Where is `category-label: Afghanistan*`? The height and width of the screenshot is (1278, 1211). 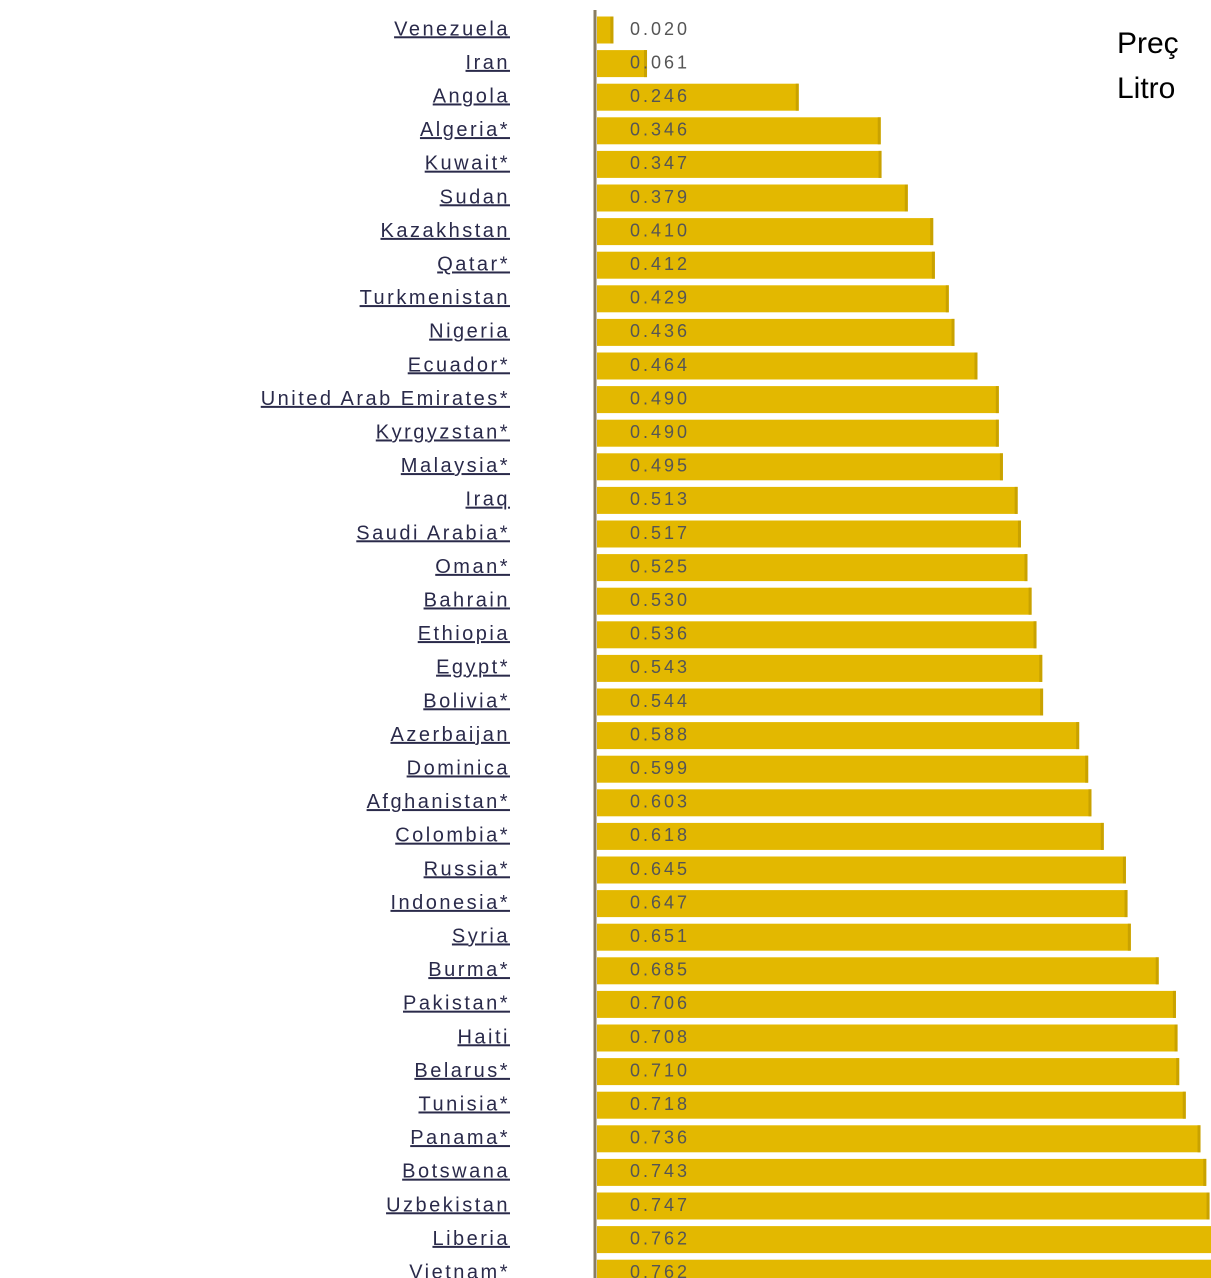
category-label: Afghanistan* is located at coordinates (438, 802).